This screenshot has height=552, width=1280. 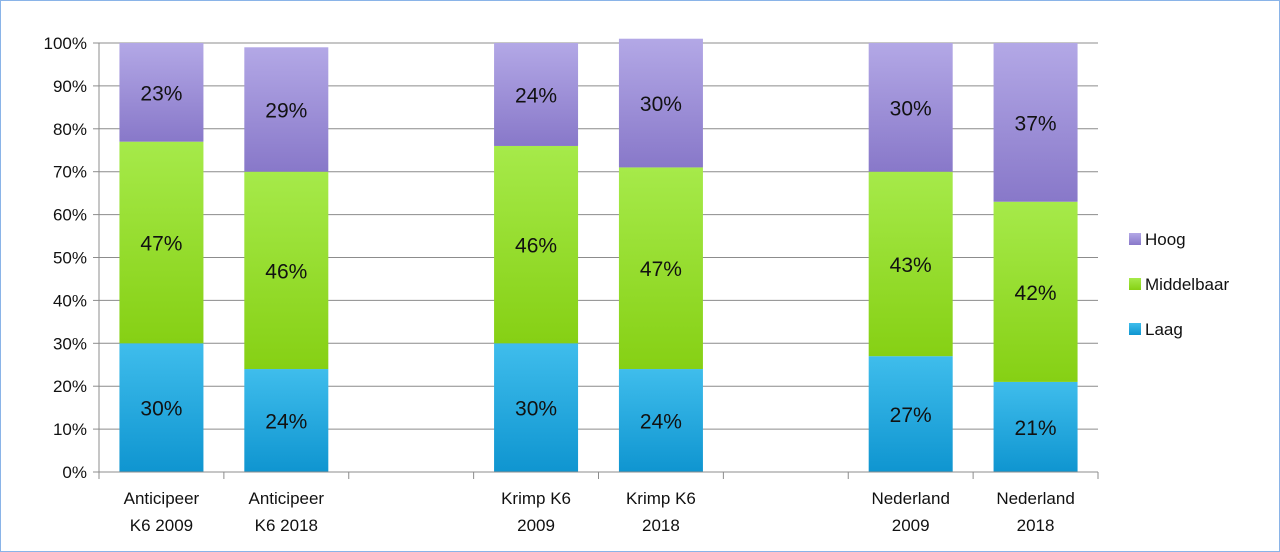 I want to click on data-label: 43%, so click(x=911, y=265).